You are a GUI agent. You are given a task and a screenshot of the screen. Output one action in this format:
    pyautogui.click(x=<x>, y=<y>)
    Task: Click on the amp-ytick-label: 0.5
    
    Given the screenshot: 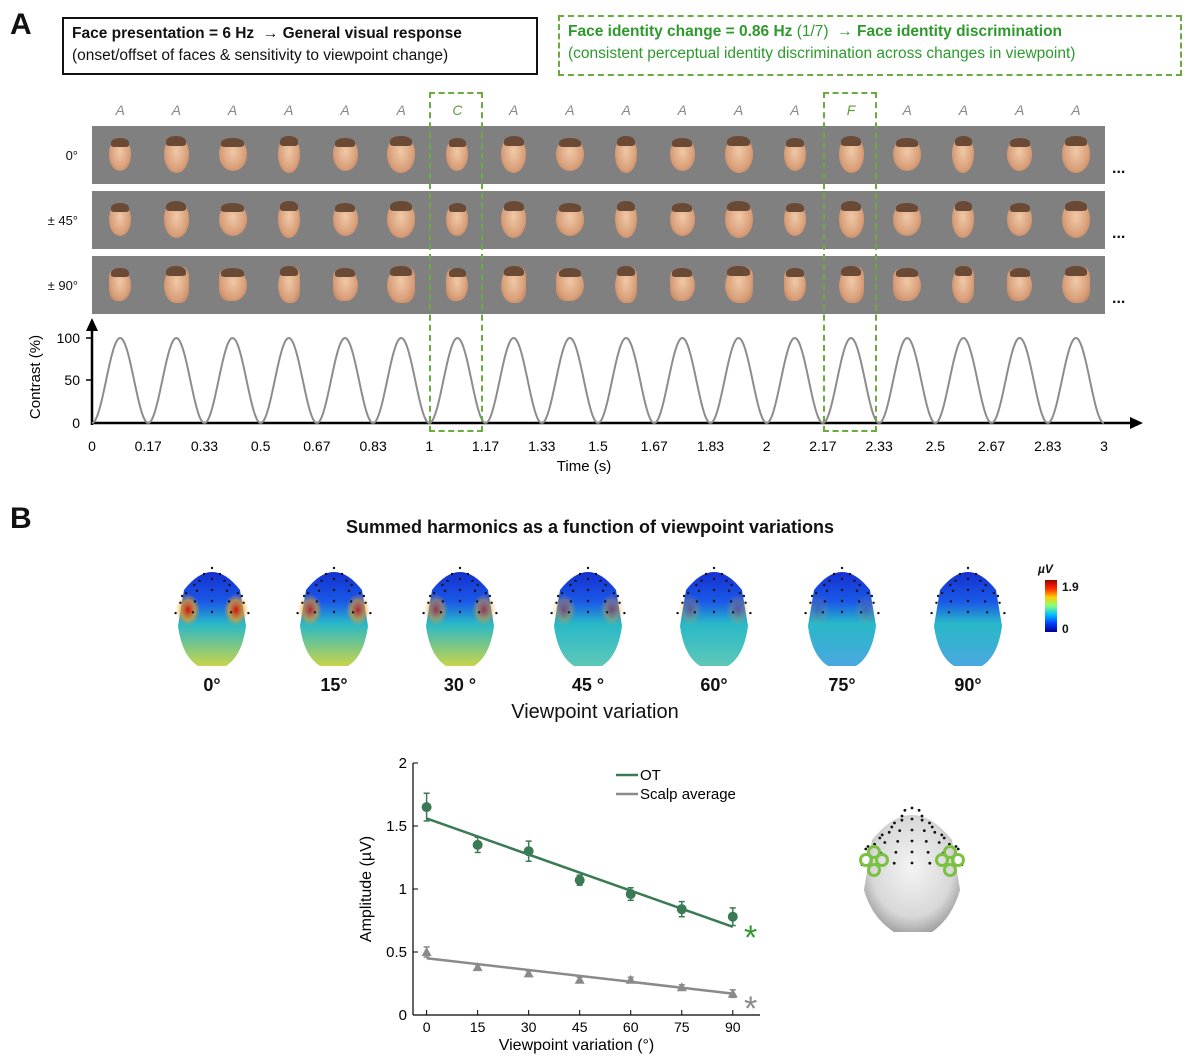 What is the action you would take?
    pyautogui.click(x=396, y=952)
    